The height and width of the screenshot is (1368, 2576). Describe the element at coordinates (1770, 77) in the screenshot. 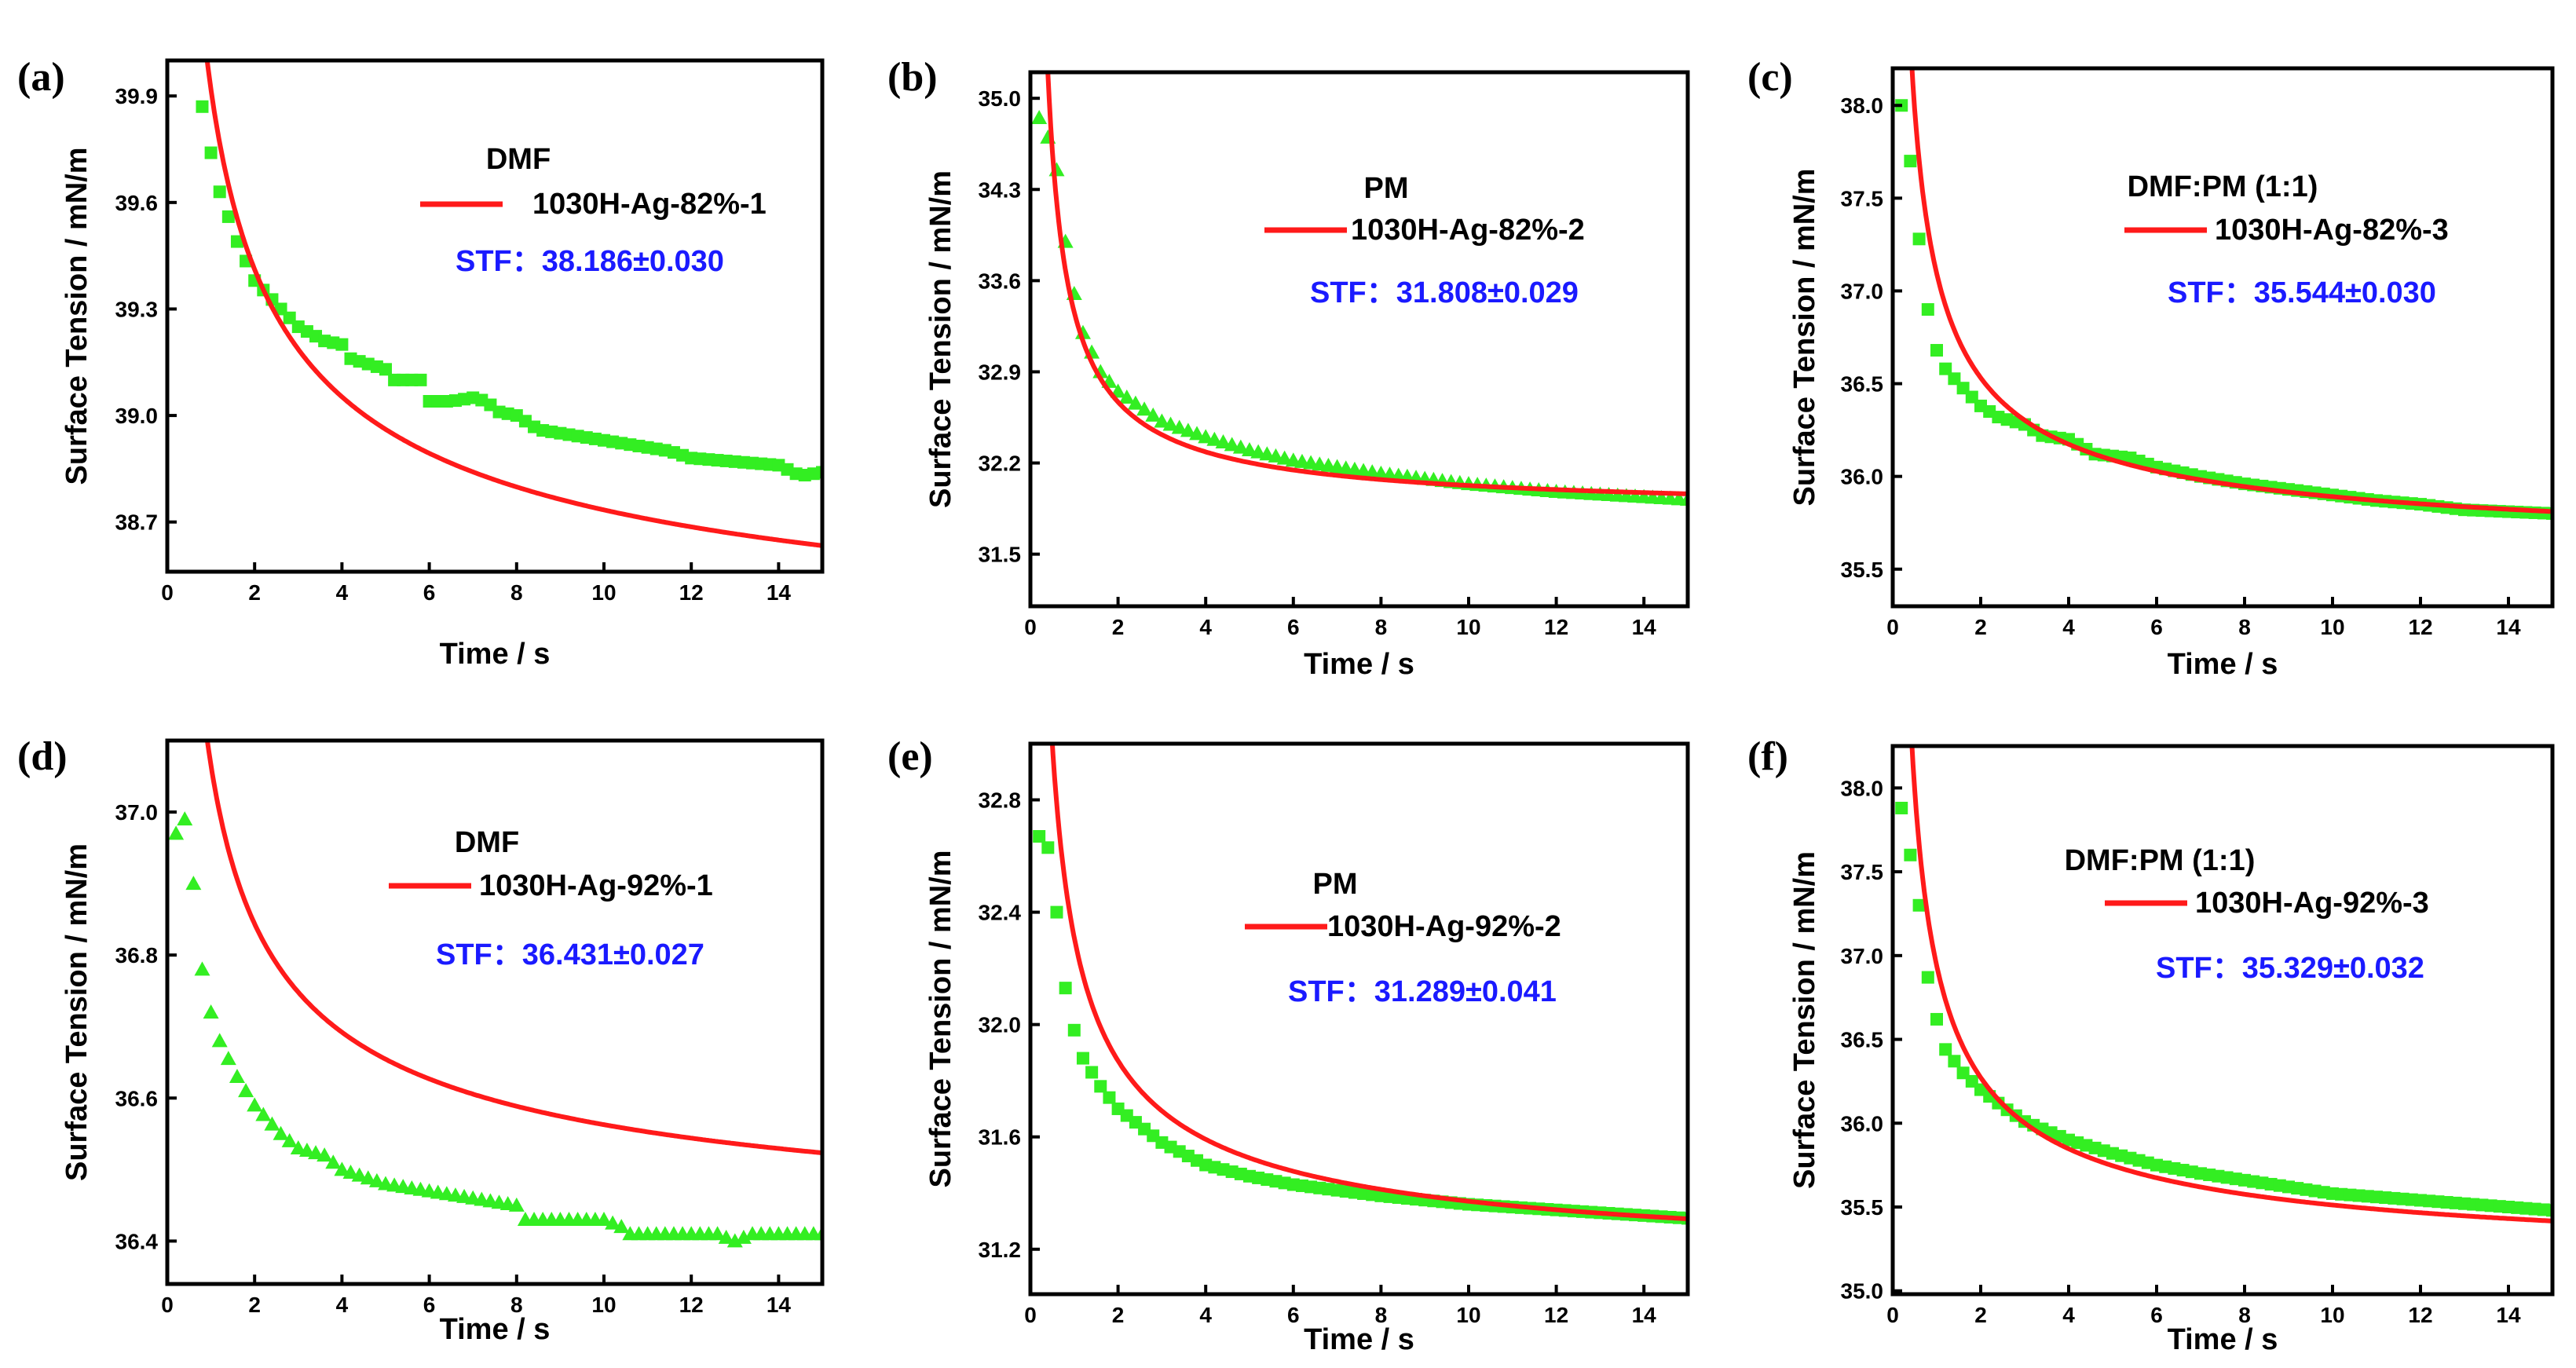

I see `panel-letter: (c)` at that location.